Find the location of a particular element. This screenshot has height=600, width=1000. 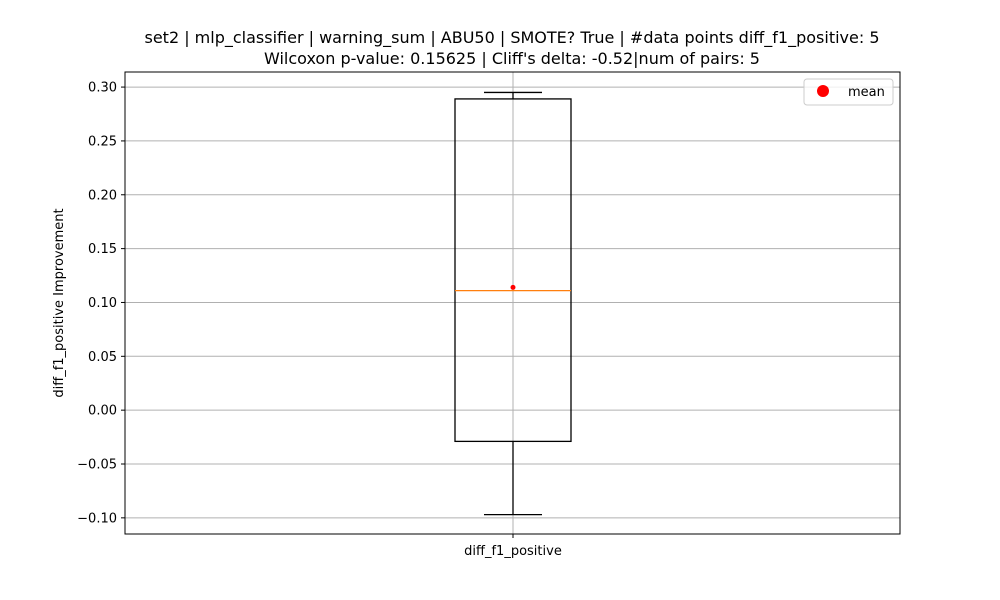

y-tick-label: −0.05 is located at coordinates (97, 465).